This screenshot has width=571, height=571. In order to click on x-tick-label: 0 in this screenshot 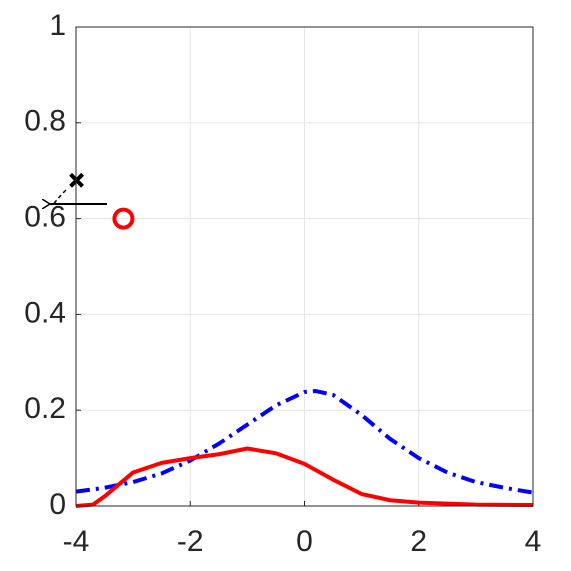, I will do `click(304, 541)`.